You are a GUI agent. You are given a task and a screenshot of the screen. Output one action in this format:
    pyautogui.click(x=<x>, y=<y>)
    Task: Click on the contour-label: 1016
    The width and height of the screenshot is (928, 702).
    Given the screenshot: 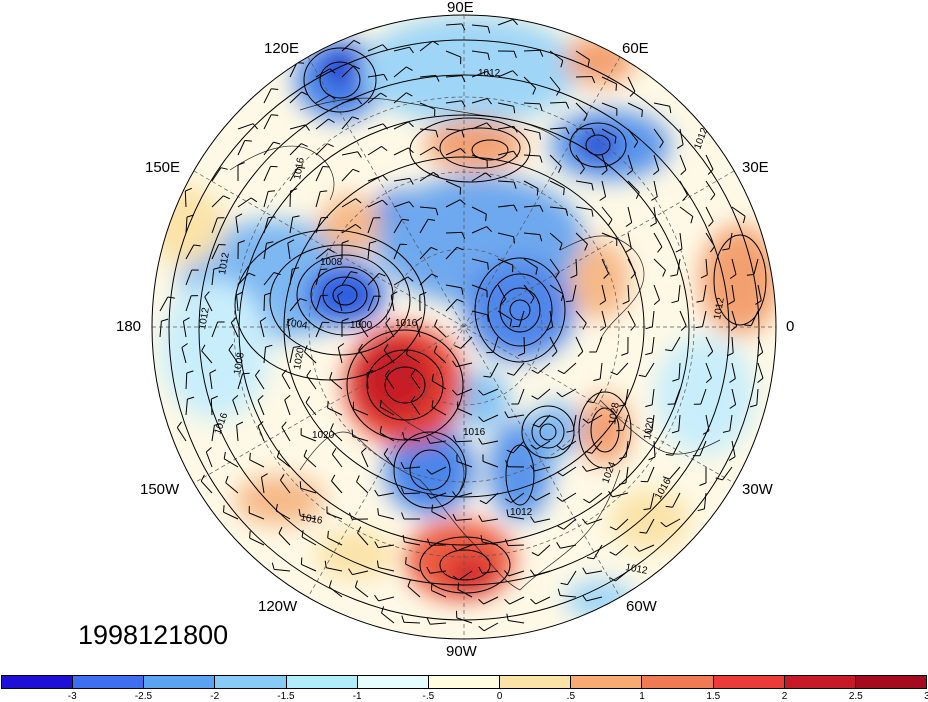 What is the action you would take?
    pyautogui.click(x=474, y=432)
    